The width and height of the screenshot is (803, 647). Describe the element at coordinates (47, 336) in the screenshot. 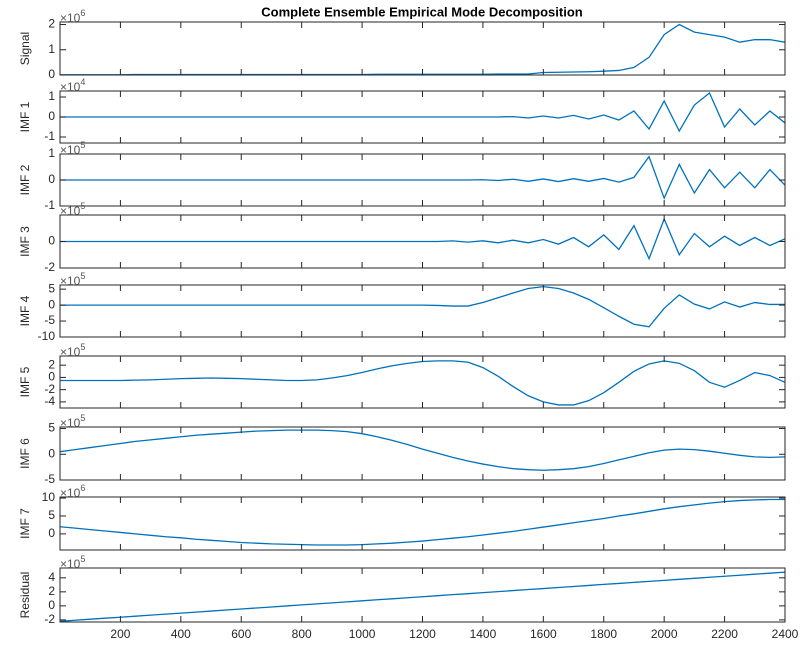

I see `y-tick-label: -10` at that location.